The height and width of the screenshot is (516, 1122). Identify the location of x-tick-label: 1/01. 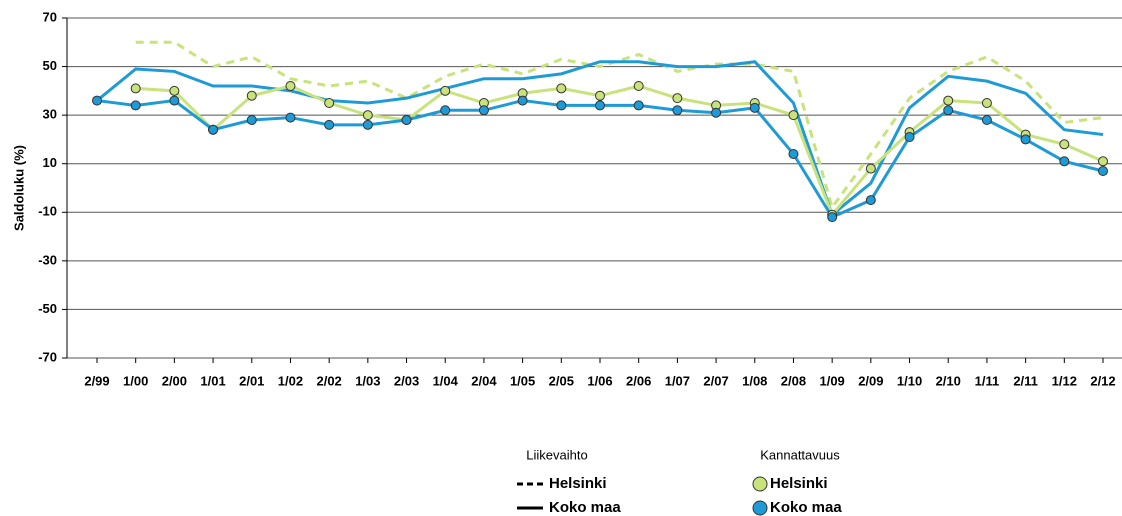
(212, 380).